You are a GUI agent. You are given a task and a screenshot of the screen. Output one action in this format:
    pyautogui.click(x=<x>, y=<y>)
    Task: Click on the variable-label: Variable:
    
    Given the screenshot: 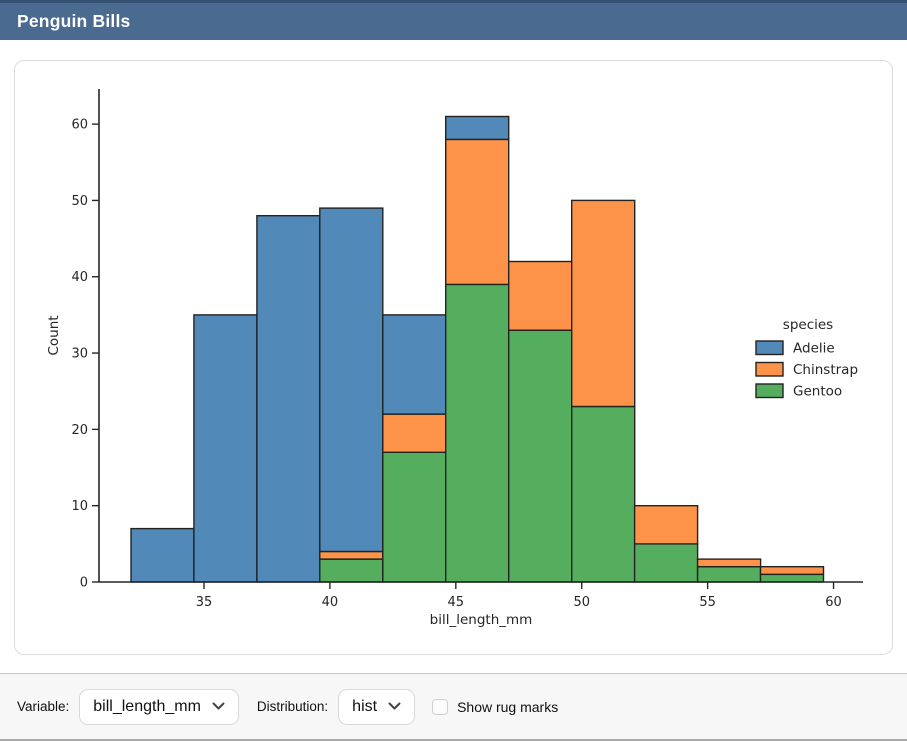 What is the action you would take?
    pyautogui.click(x=43, y=706)
    